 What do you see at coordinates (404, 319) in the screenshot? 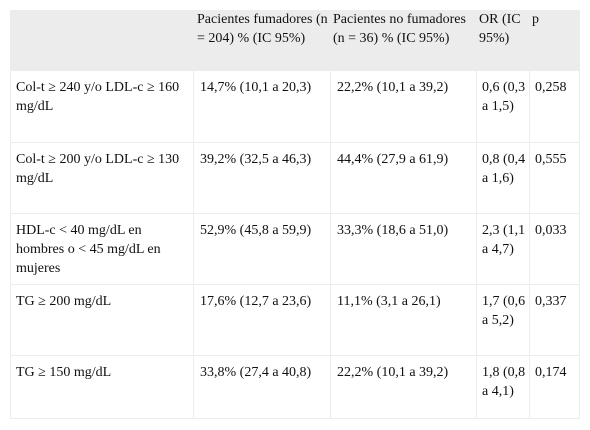
I see `non-smokers-value: 11,1% (3,1 a 26,1)` at bounding box center [404, 319].